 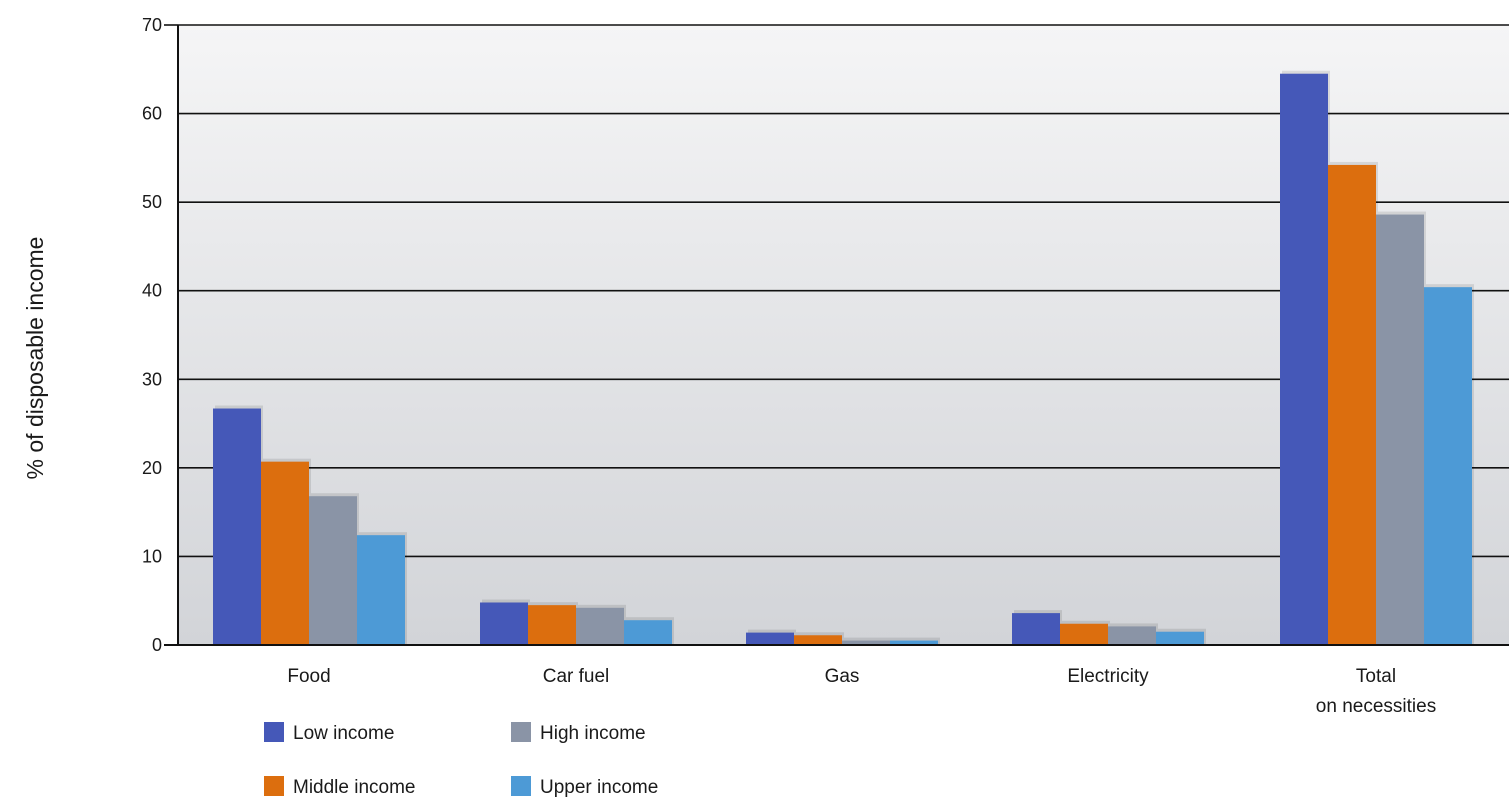 What do you see at coordinates (343, 733) in the screenshot?
I see `legend-label: Low income` at bounding box center [343, 733].